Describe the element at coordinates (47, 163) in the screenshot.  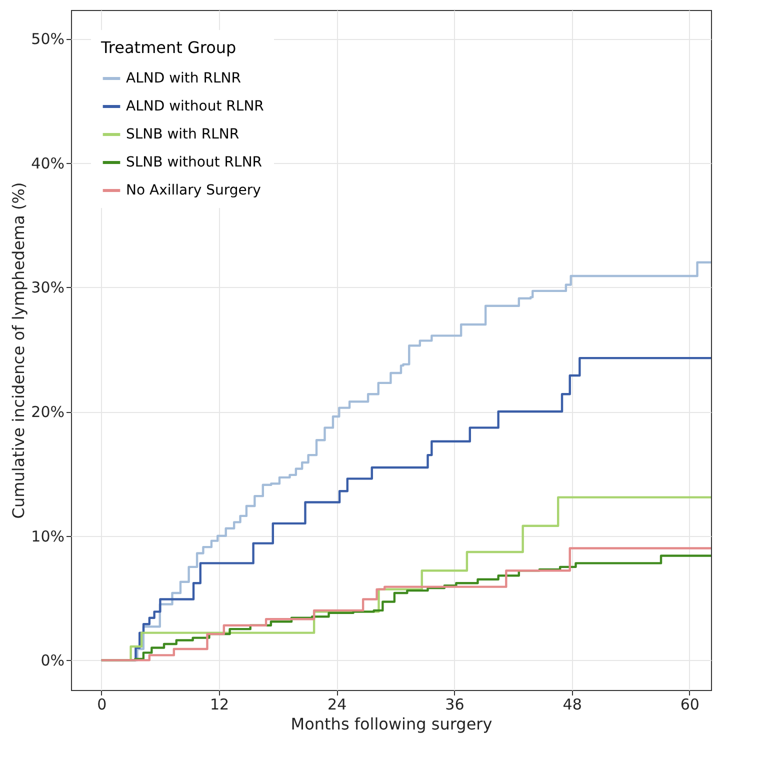
I see `y-tick-label: 40%` at that location.